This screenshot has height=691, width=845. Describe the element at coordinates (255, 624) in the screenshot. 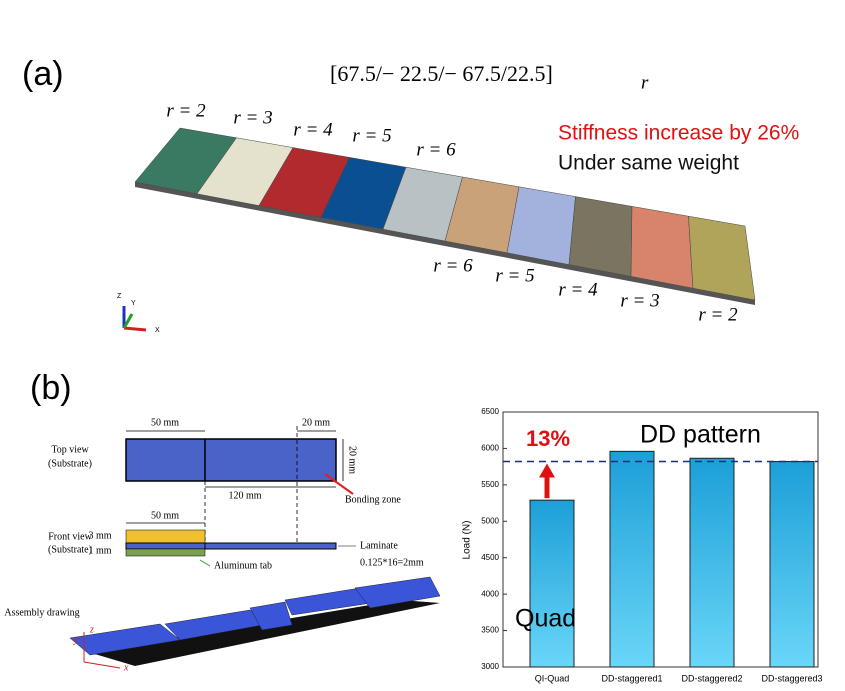

I see `assembly-drawing: z y x` at that location.